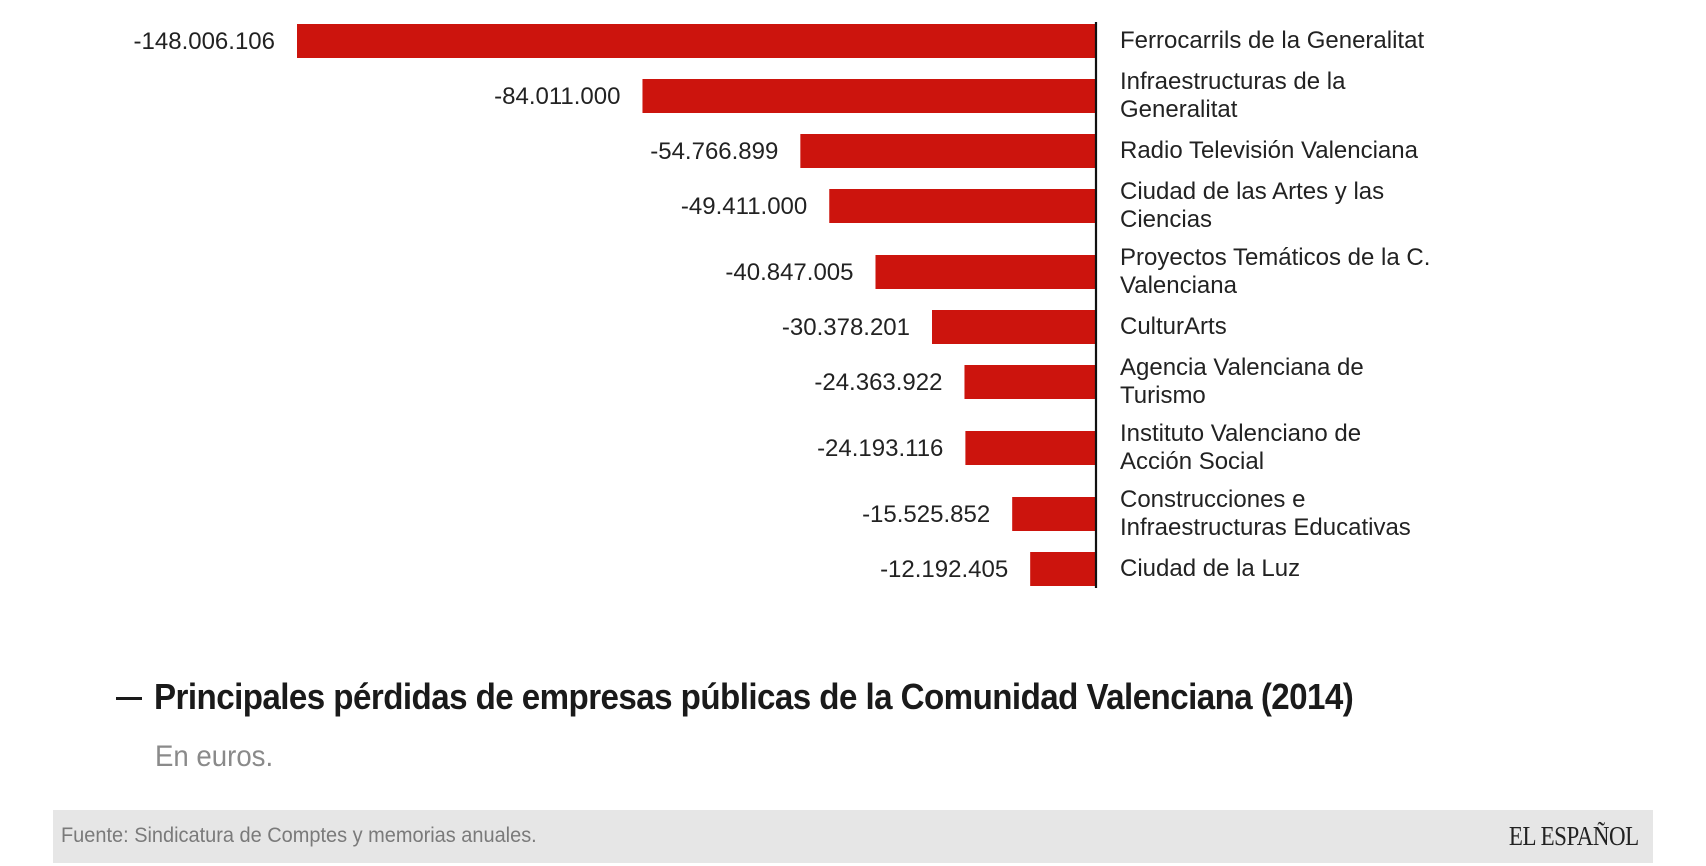 The image size is (1706, 866). I want to click on category-label-line: Ciudad de las Artes y las, so click(1252, 191).